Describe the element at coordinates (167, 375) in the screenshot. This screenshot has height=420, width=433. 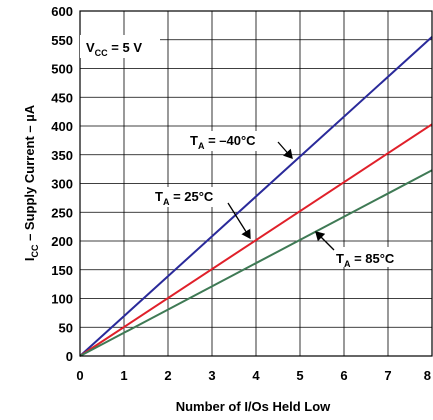
I see `x-tick-label-2: 2` at that location.